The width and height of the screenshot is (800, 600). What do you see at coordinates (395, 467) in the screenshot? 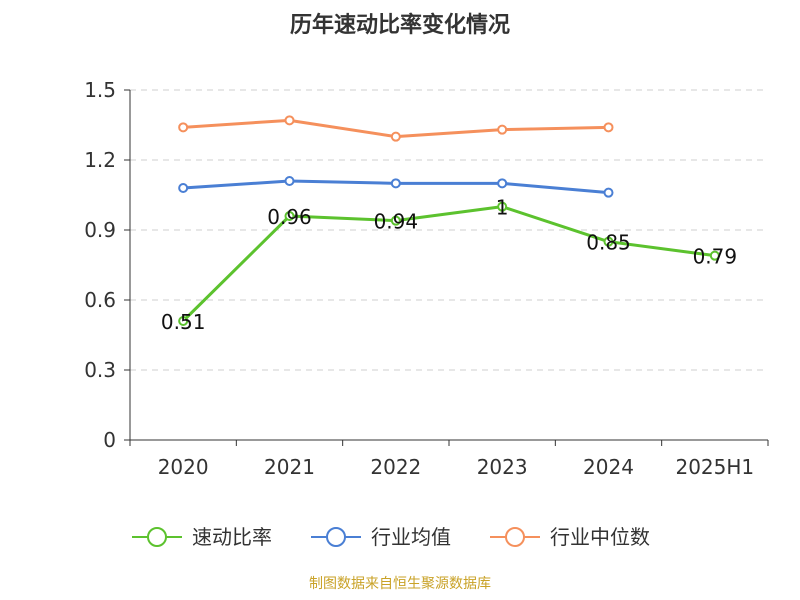
I see `x-tick-label: 2022` at bounding box center [395, 467].